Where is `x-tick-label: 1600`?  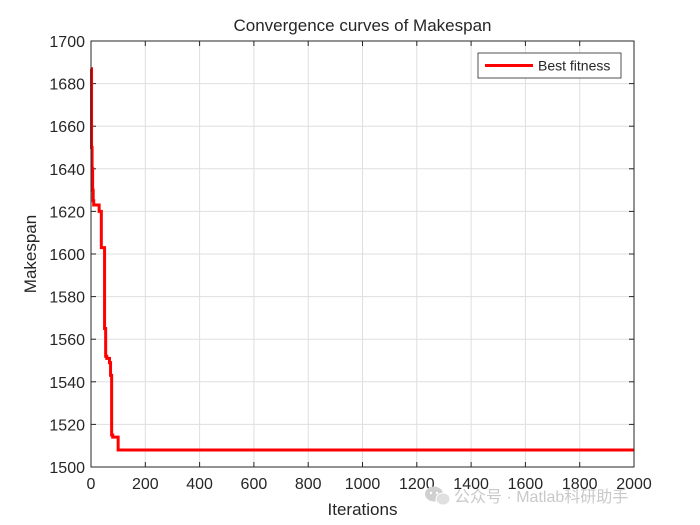
x-tick-label: 1600 is located at coordinates (526, 484).